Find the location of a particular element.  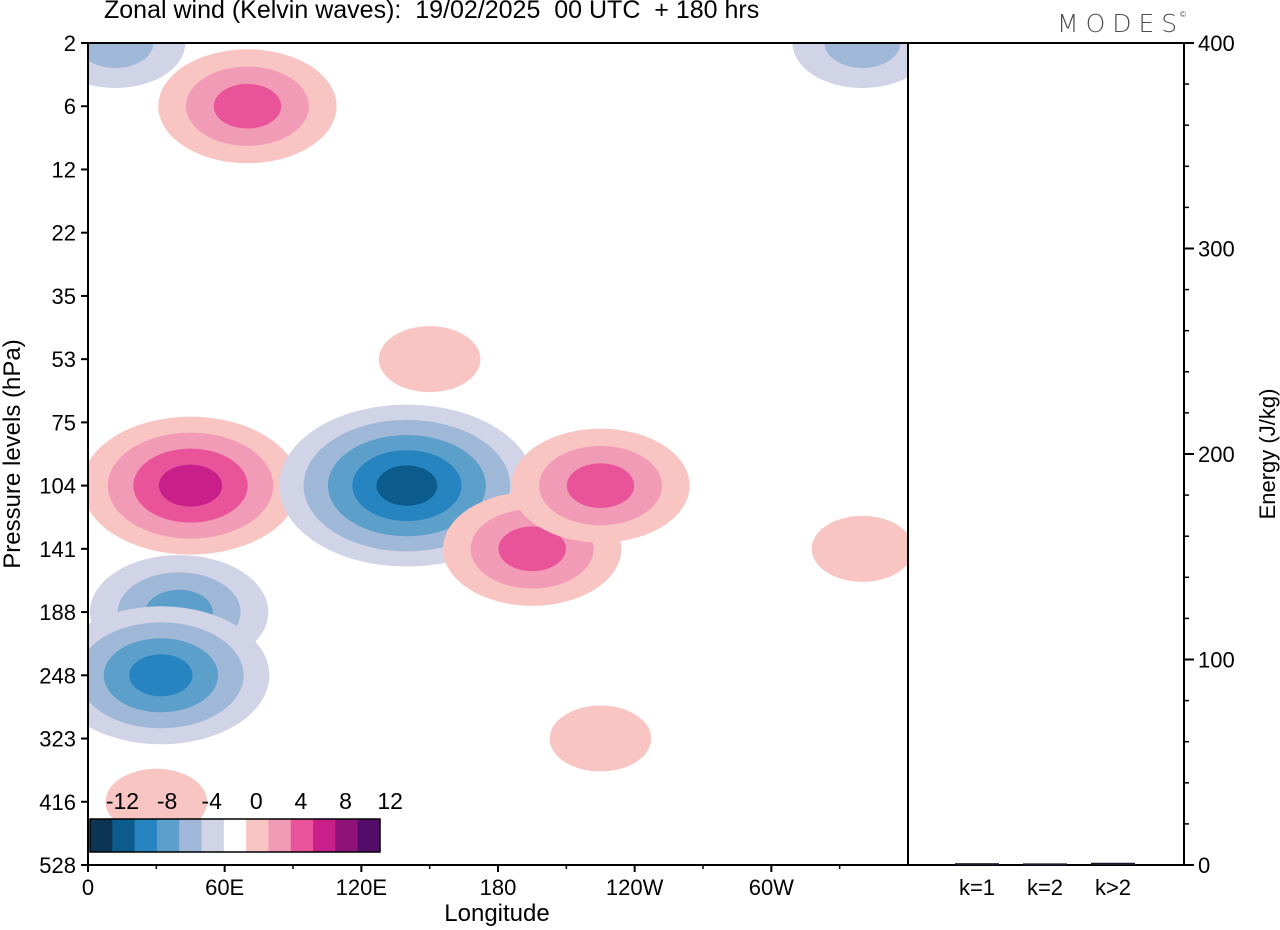

x-tick-label: 0 is located at coordinates (88, 887).